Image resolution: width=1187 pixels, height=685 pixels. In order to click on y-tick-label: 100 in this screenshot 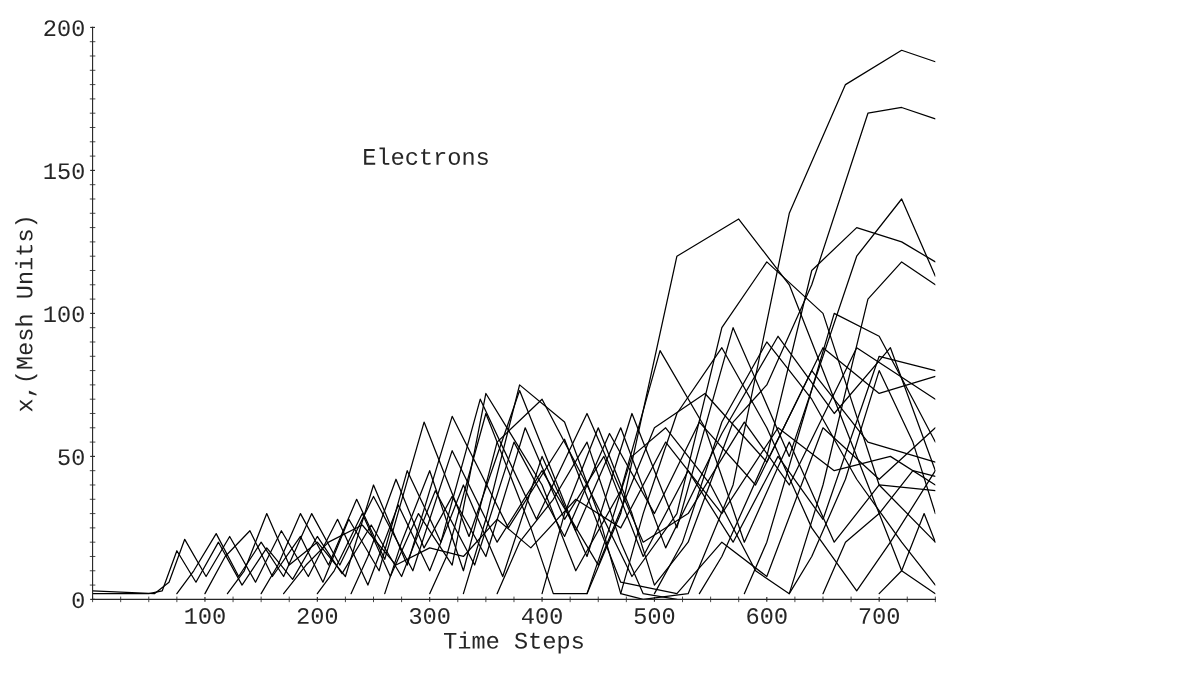, I will do `click(64, 314)`.